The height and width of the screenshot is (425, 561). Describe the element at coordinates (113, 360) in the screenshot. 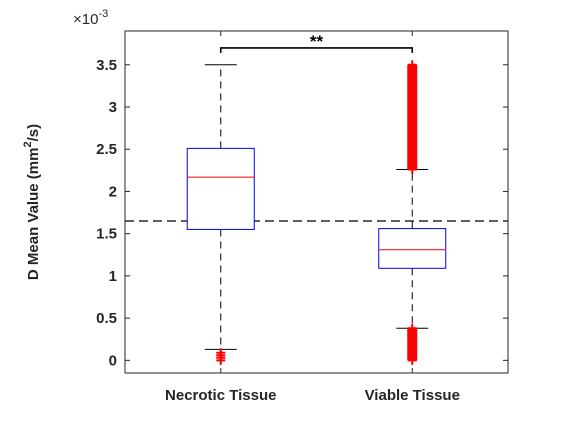

I see `y-tick-label: 0` at that location.